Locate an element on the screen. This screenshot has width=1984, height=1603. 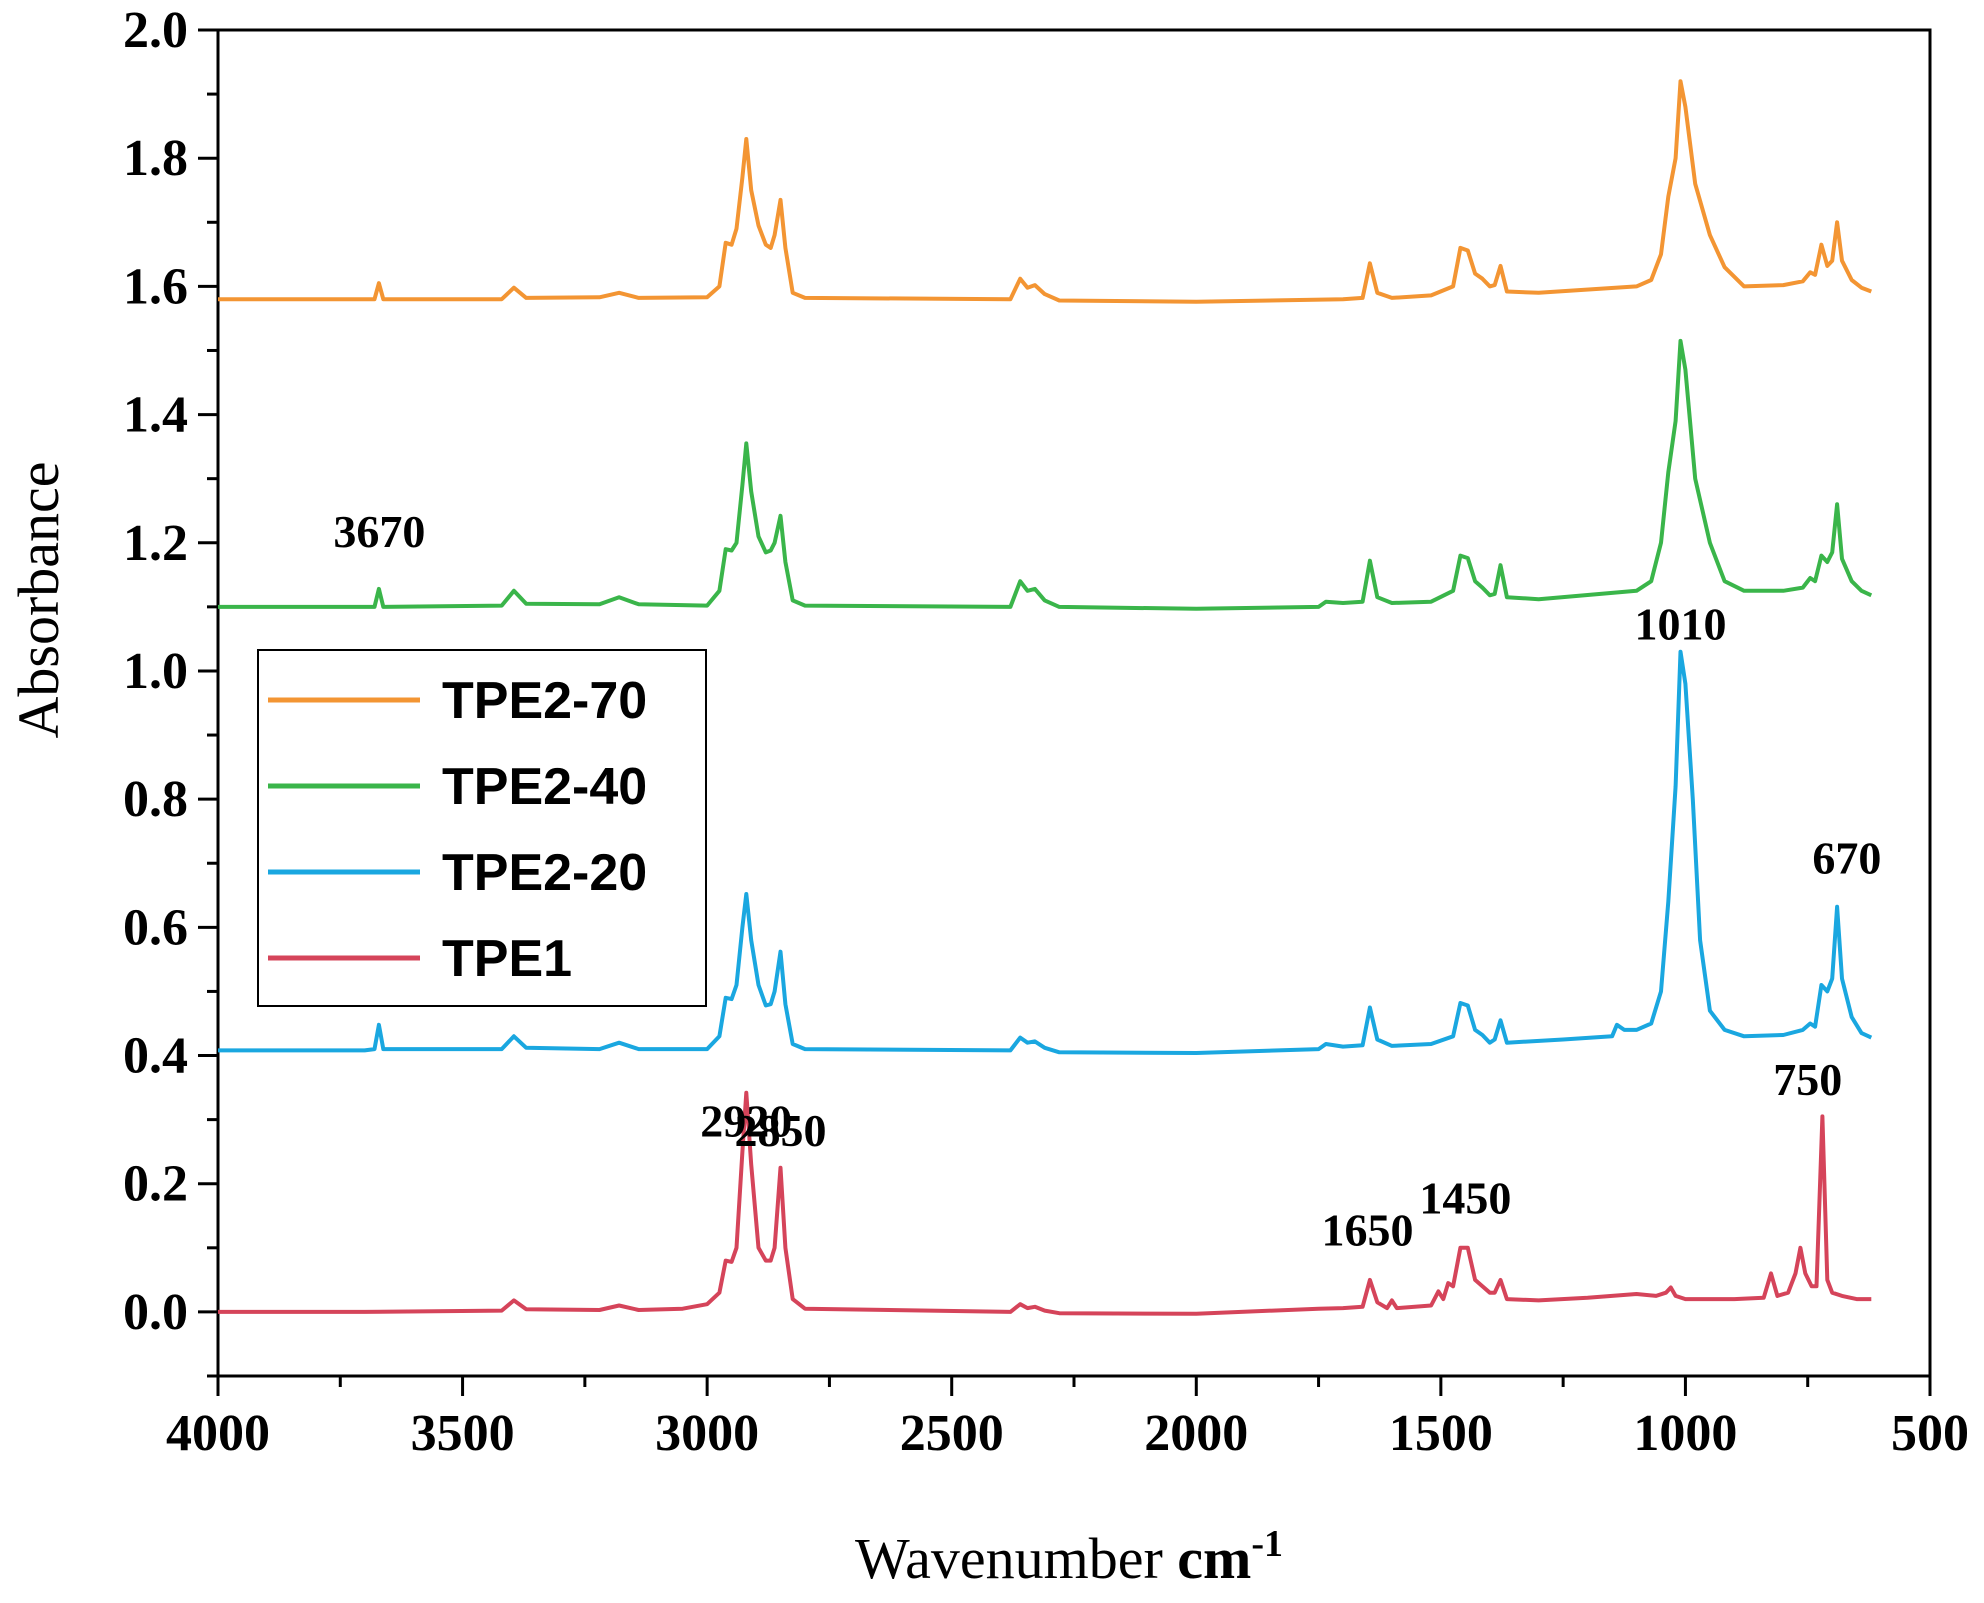
x-tick-label: 1000 is located at coordinates (1685, 1433).